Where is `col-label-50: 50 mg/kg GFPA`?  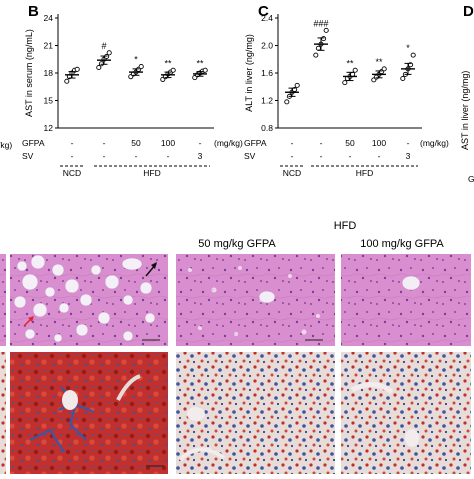 col-label-50: 50 mg/kg GFPA is located at coordinates (237, 244).